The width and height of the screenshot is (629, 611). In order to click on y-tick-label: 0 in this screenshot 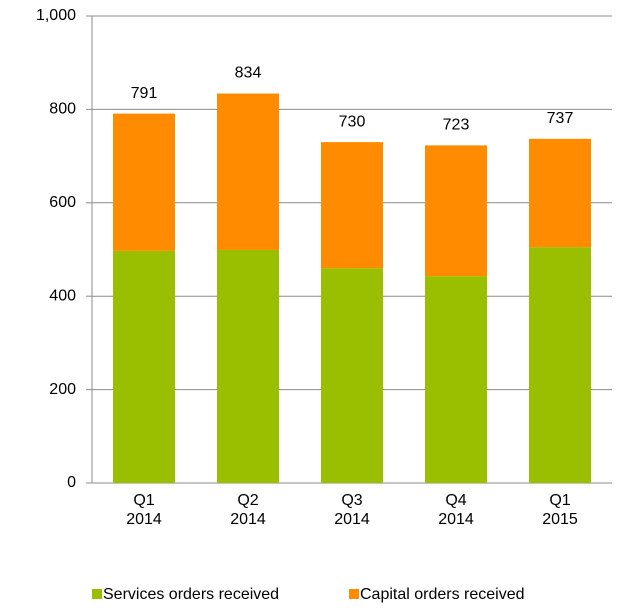, I will do `click(71, 482)`.